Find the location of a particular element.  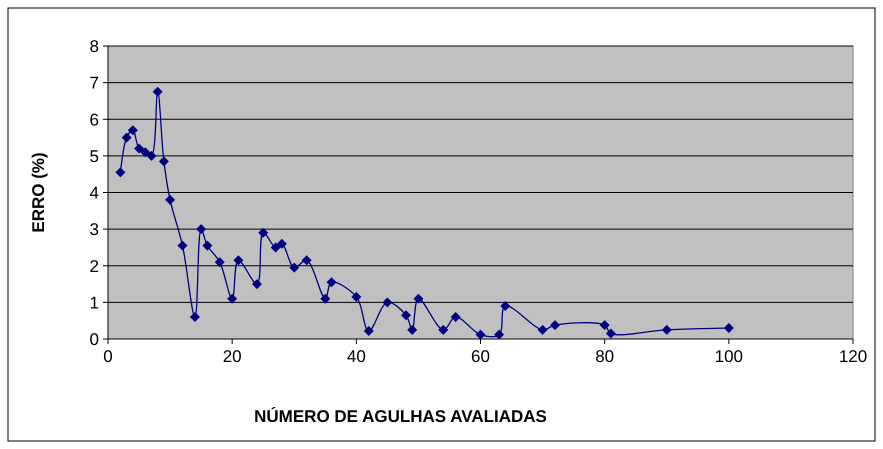

y-tick-label: 6 is located at coordinates (94, 120).